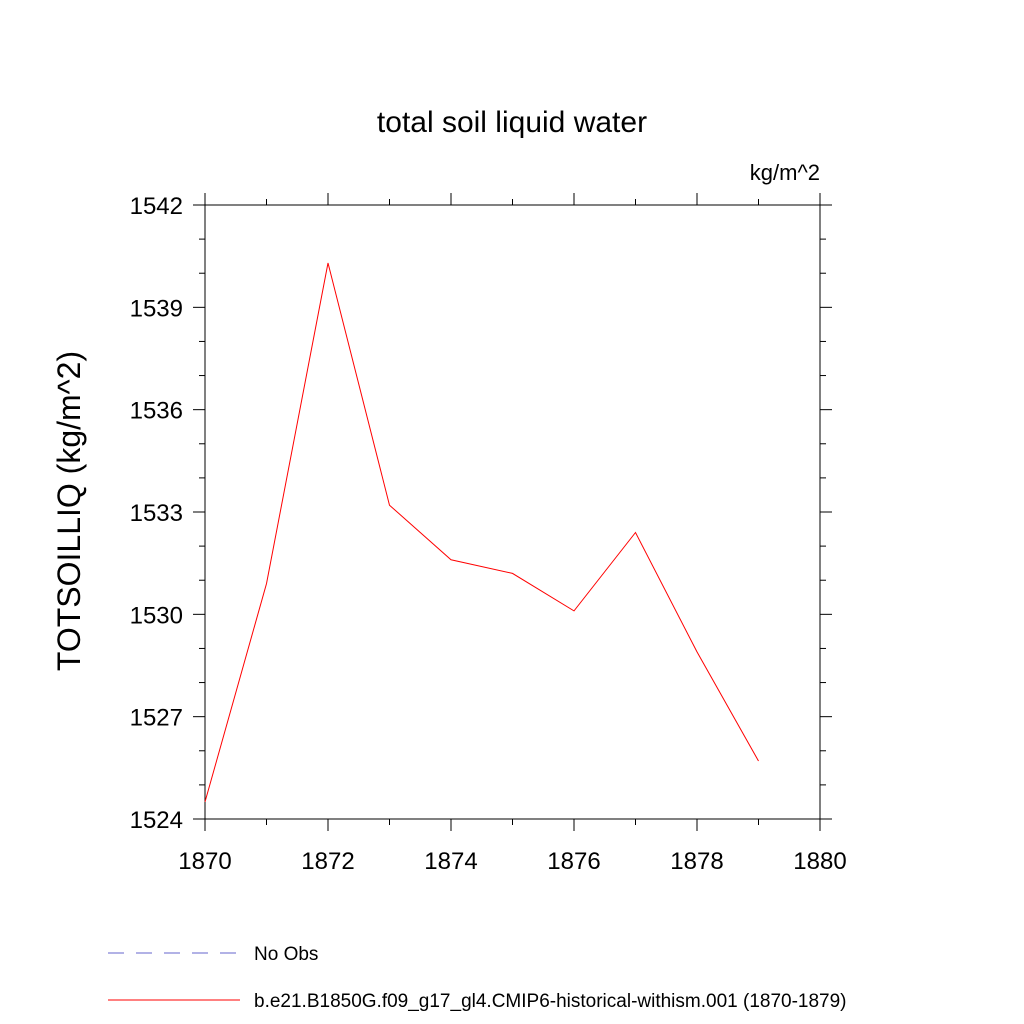  Describe the element at coordinates (156, 206) in the screenshot. I see `y-tick-label: 1542` at that location.